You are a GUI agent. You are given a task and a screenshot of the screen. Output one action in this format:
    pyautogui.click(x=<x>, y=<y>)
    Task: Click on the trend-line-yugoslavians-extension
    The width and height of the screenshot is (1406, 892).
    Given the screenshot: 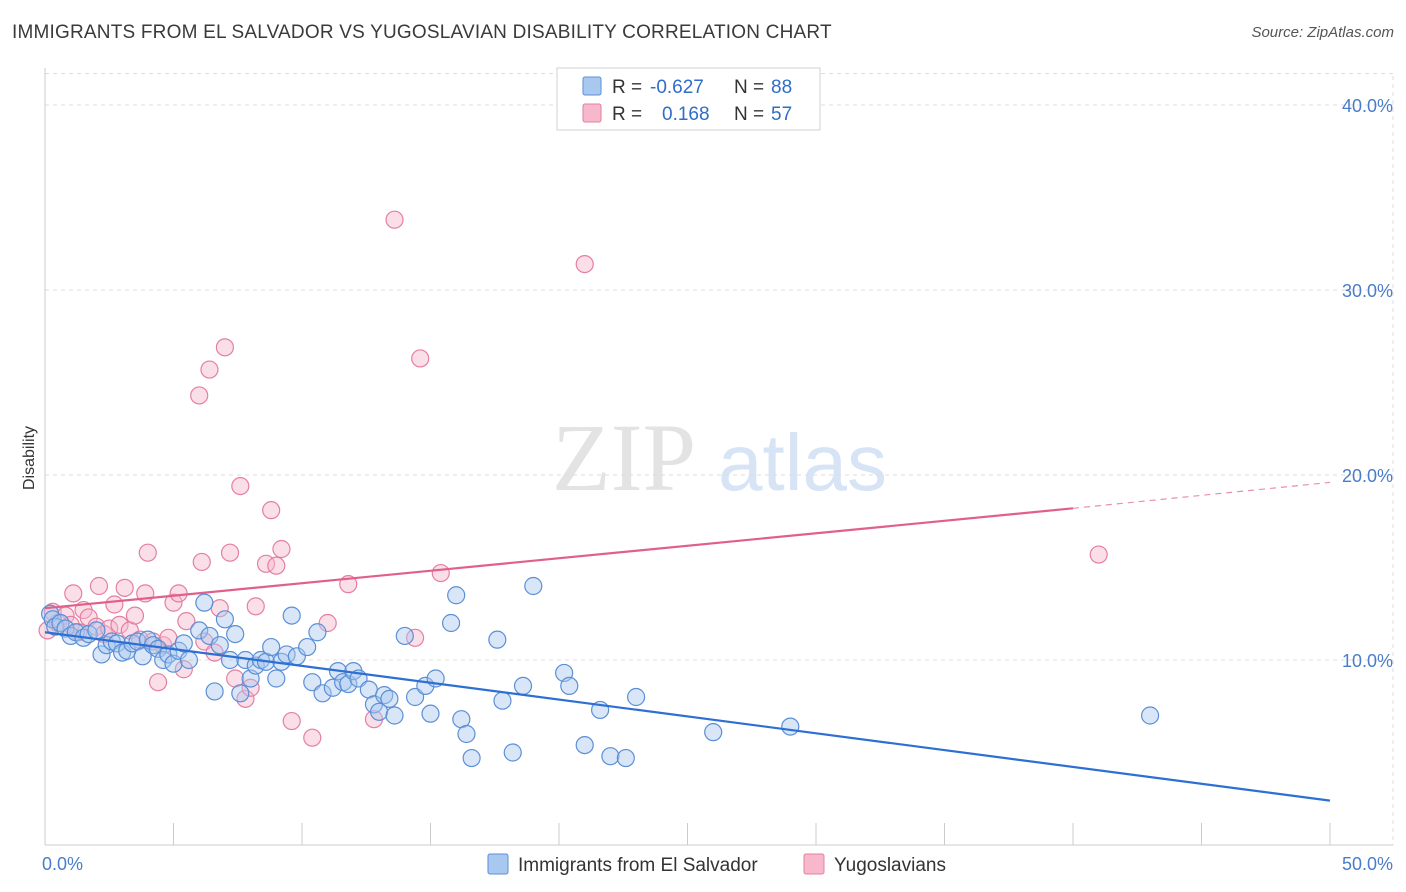 What is the action you would take?
    pyautogui.click(x=1201, y=495)
    